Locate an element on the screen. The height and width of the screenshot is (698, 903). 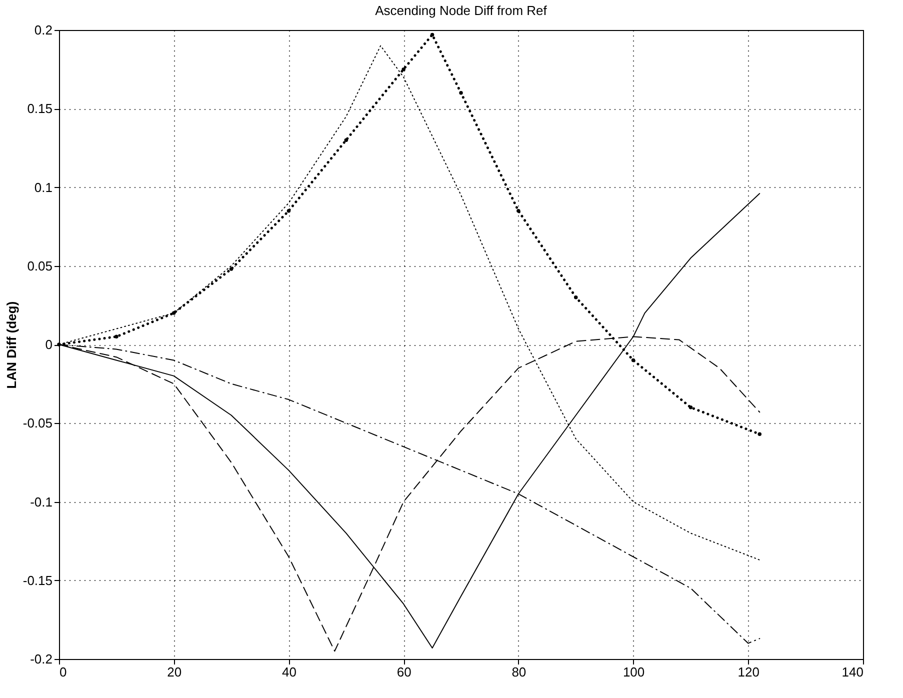
y-tick-label: -0.05 is located at coordinates (37, 423).